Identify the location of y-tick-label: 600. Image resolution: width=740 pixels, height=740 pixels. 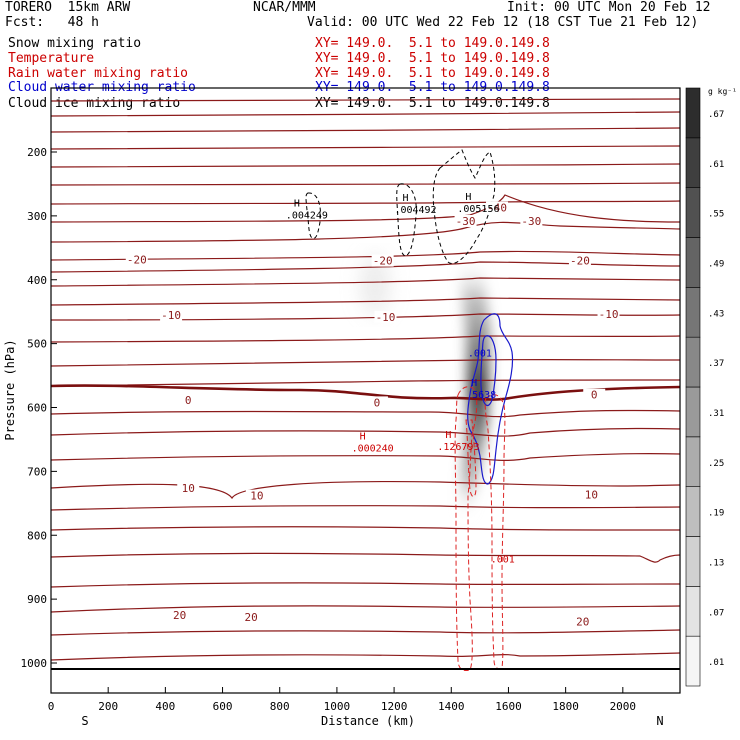
(37, 408).